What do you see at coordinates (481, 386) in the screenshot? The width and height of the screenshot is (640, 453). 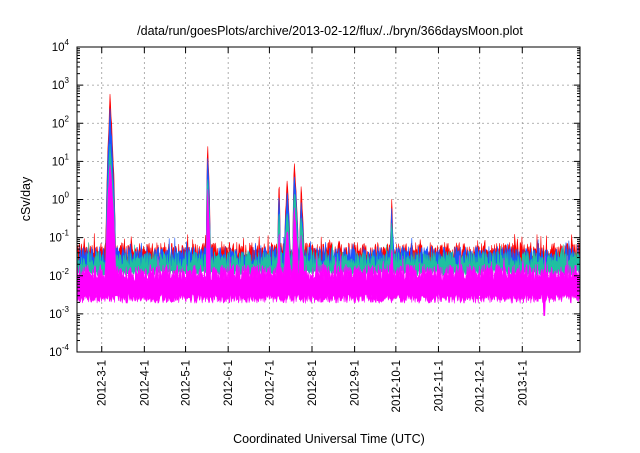 I see `x-tick-label: 2012-12-1` at bounding box center [481, 386].